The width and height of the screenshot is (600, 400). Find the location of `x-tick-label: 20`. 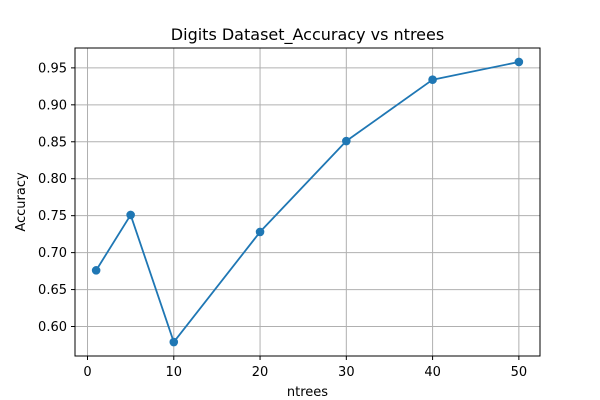

x-tick-label: 20 is located at coordinates (260, 372).